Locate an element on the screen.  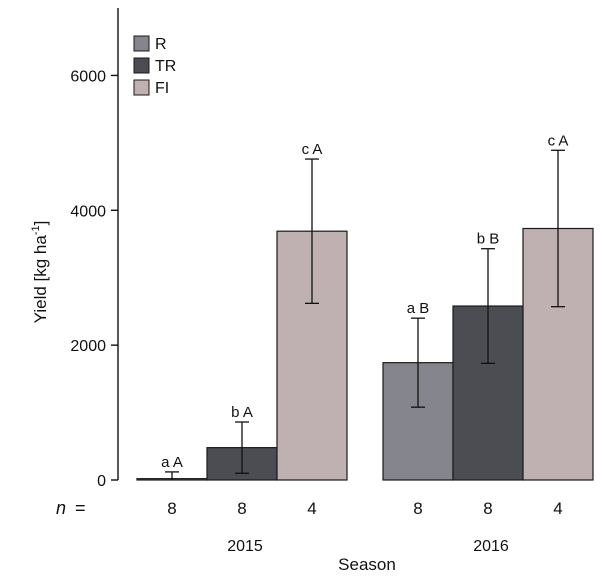
n-equals-sign: = is located at coordinates (80, 508).